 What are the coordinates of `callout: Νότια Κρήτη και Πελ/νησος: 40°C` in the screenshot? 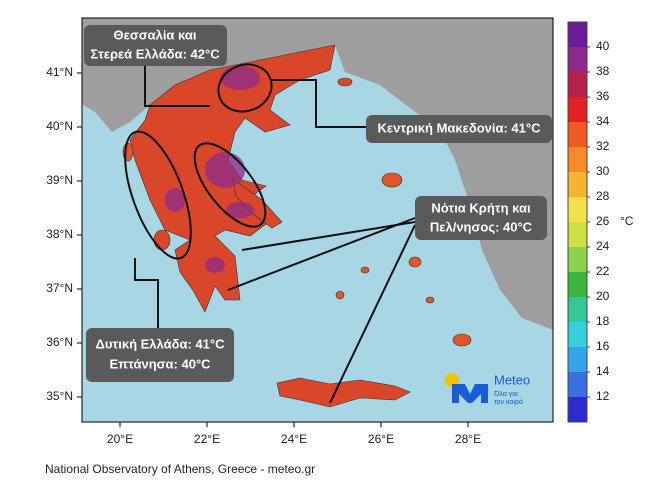 It's located at (481, 218).